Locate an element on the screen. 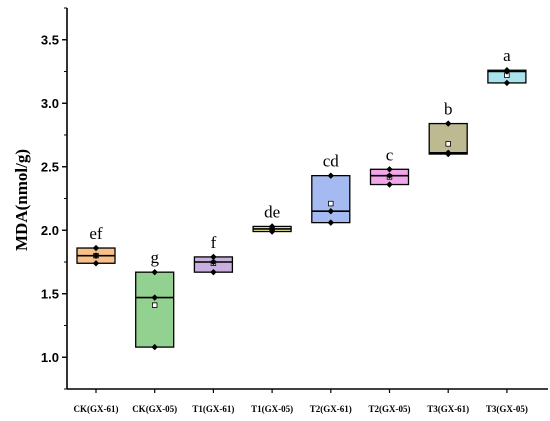 This screenshot has width=550, height=421. x-tick-label: CK(GX-05) is located at coordinates (154, 409).